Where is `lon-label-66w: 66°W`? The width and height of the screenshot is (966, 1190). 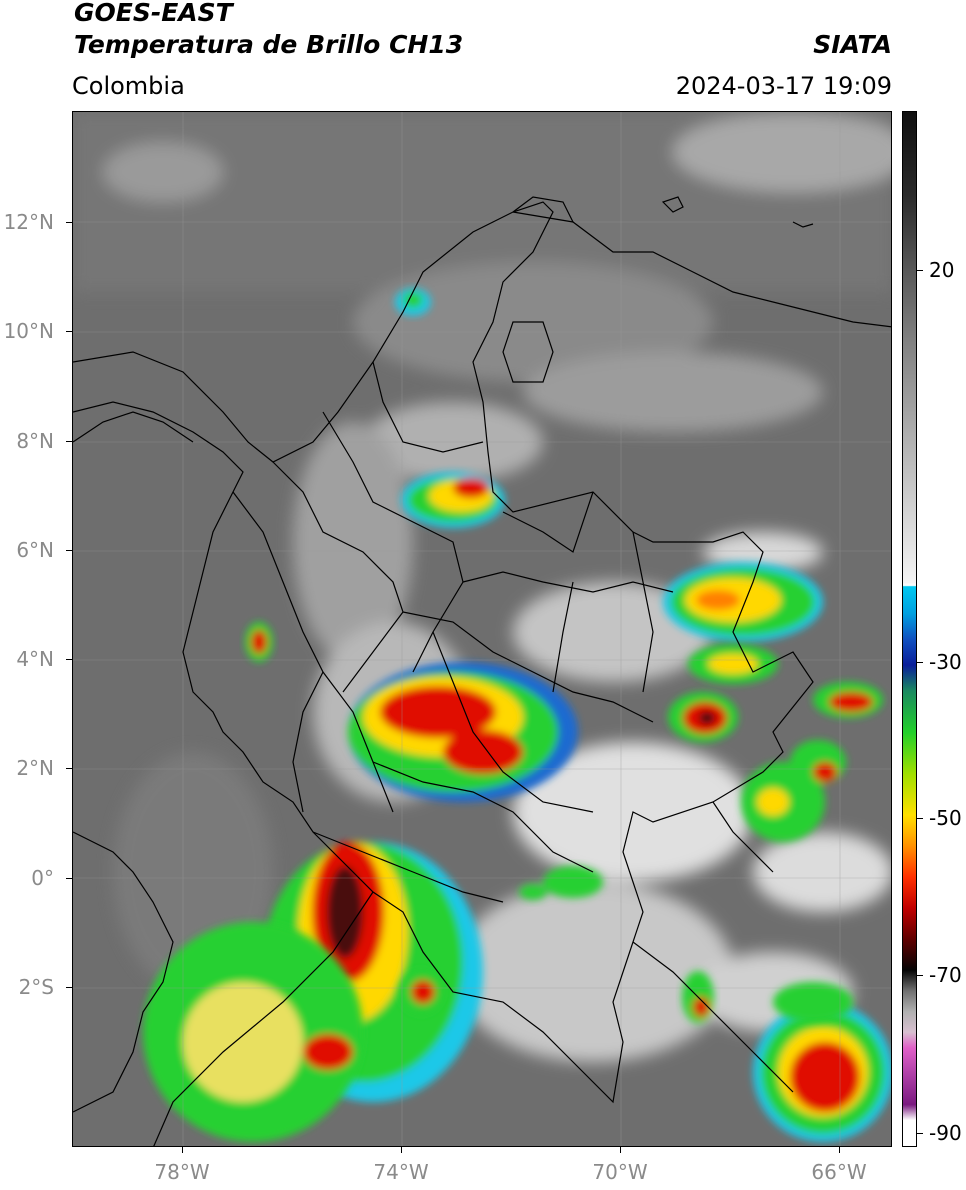 lon-label-66w: 66°W is located at coordinates (839, 1172).